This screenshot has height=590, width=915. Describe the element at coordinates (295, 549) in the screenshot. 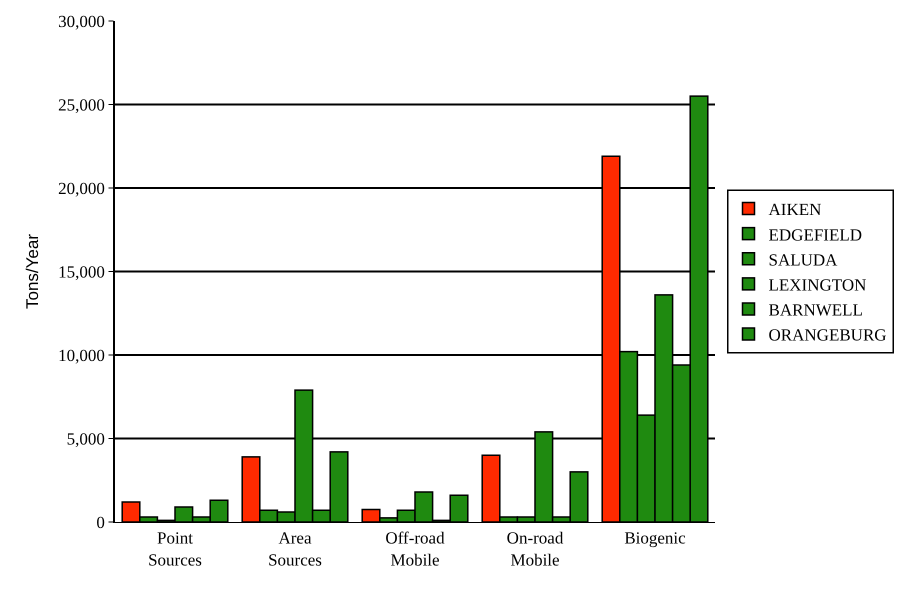

I see `x-tick-label: Area Sources` at that location.